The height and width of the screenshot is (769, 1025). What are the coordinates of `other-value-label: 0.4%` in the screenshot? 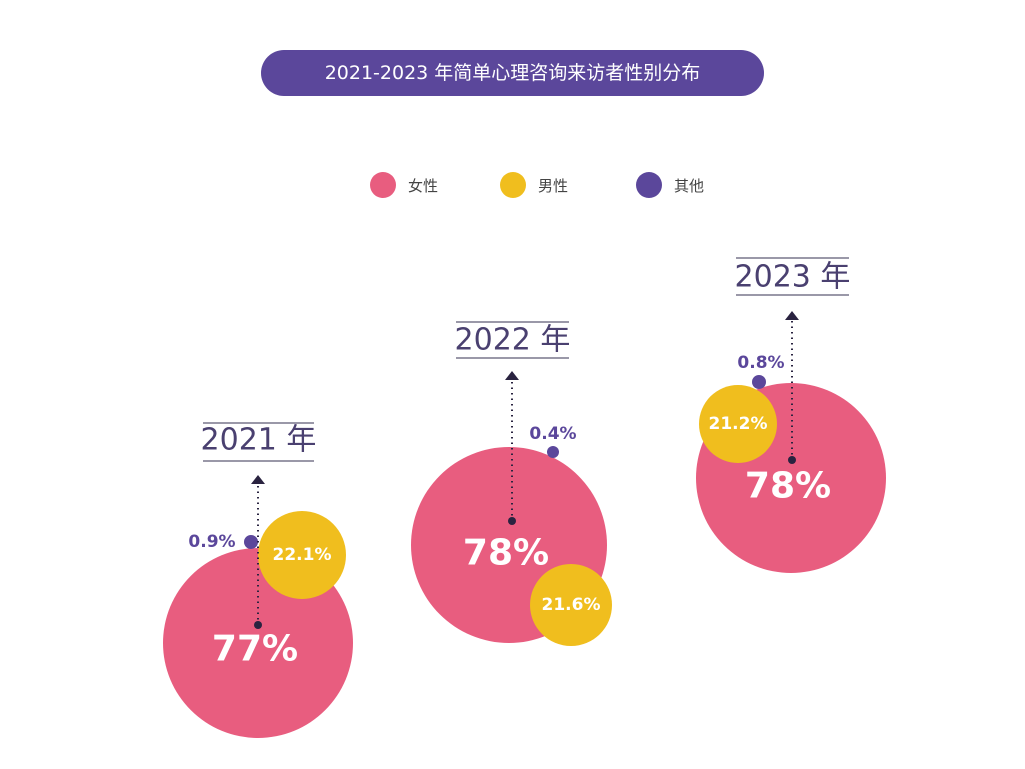 It's located at (552, 434).